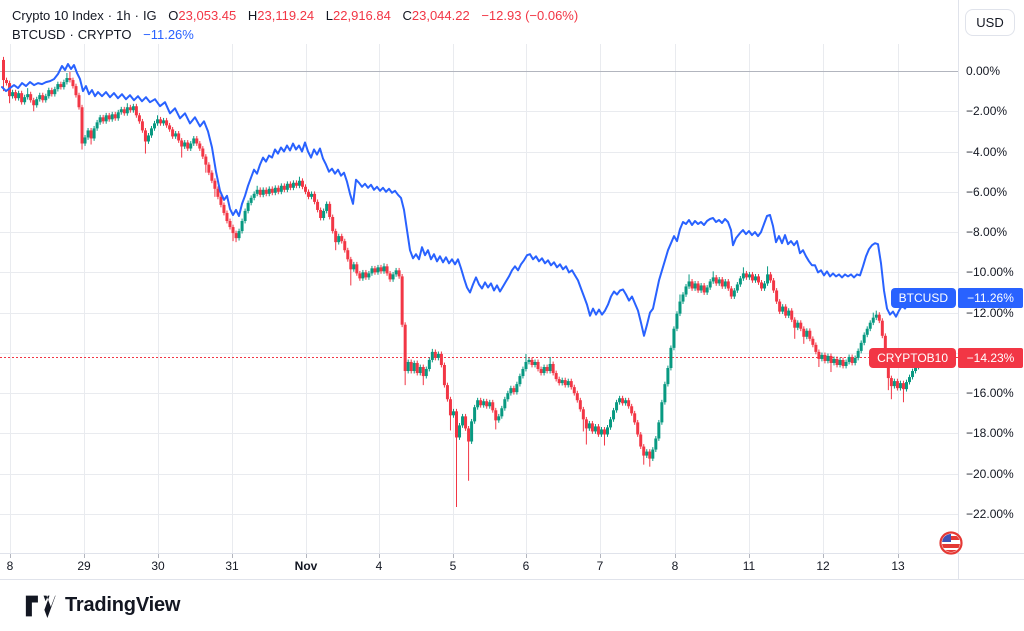  What do you see at coordinates (912, 357) in the screenshot?
I see `series-name-badge-cryptob10: CRYPTOB10` at bounding box center [912, 357].